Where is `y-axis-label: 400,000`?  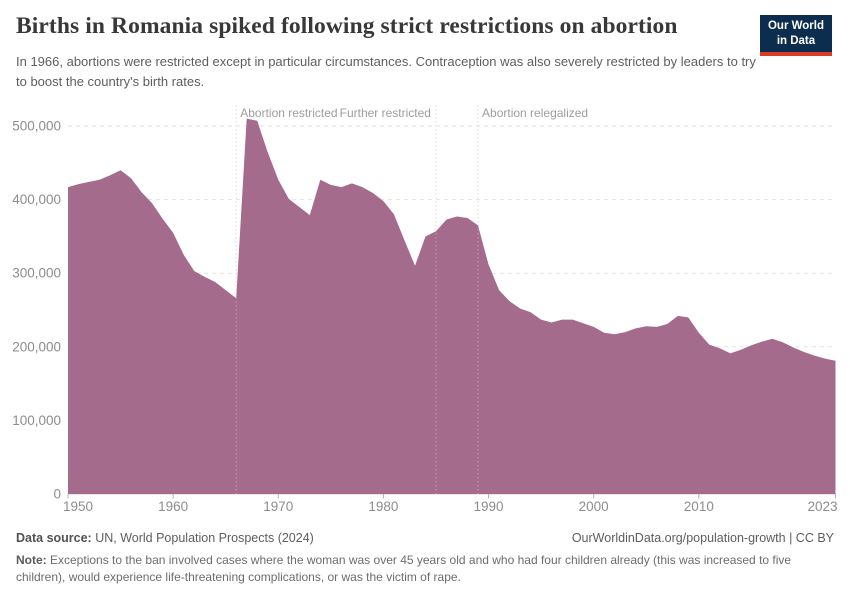
y-axis-label: 400,000 is located at coordinates (36, 199).